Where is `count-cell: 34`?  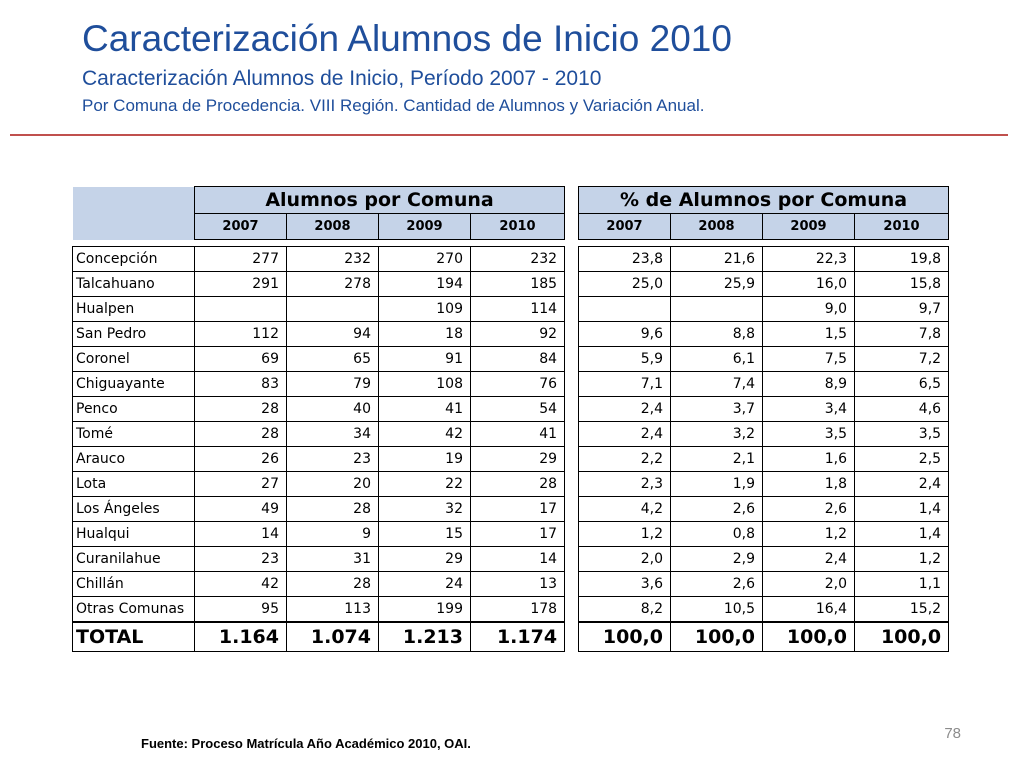
count-cell: 34 is located at coordinates (332, 434).